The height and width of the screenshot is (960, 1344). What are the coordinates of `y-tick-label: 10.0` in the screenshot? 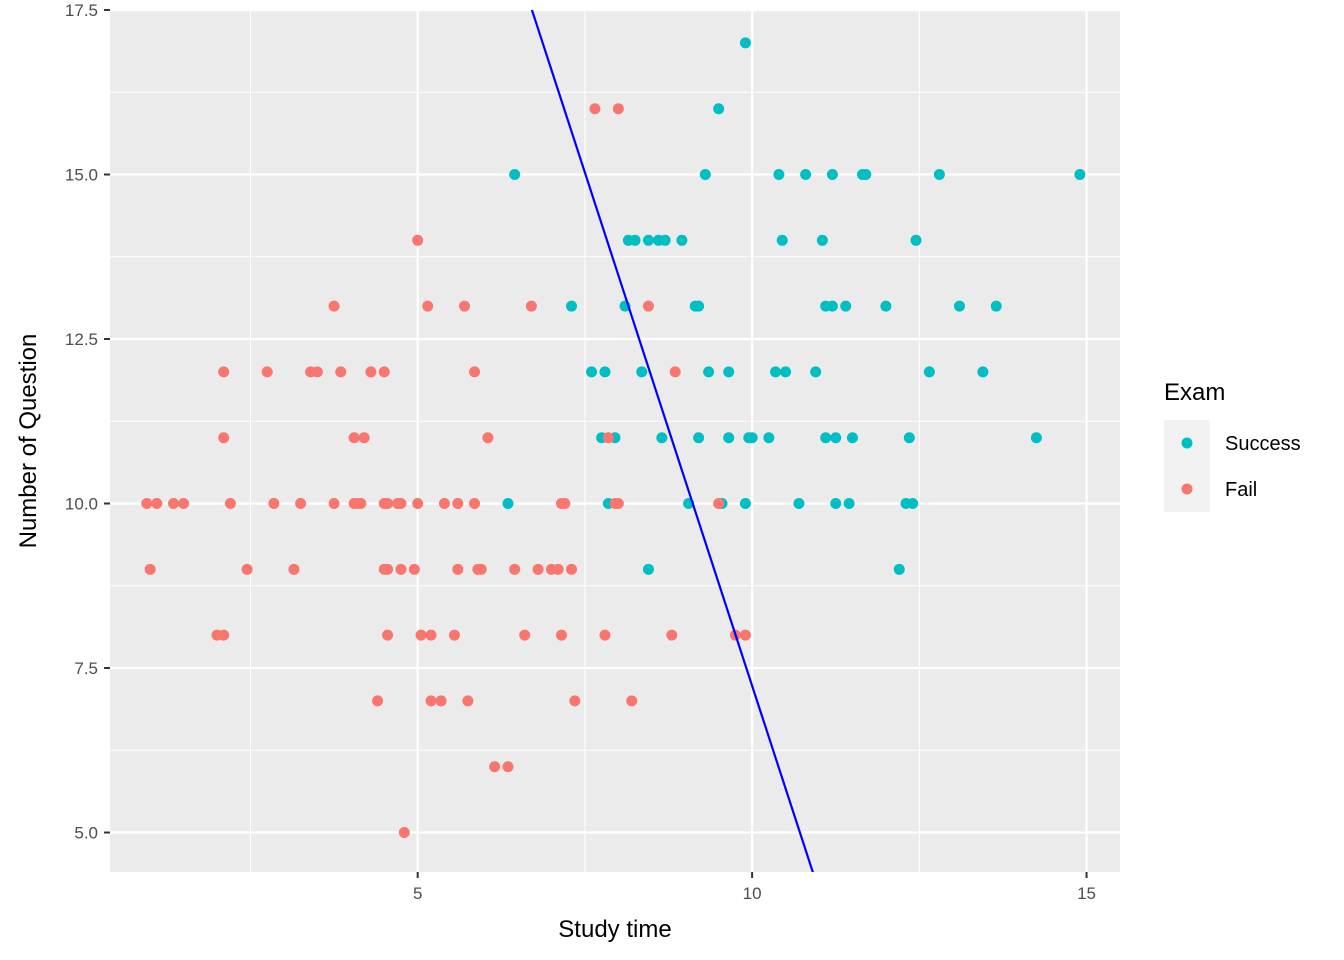 It's located at (81, 504).